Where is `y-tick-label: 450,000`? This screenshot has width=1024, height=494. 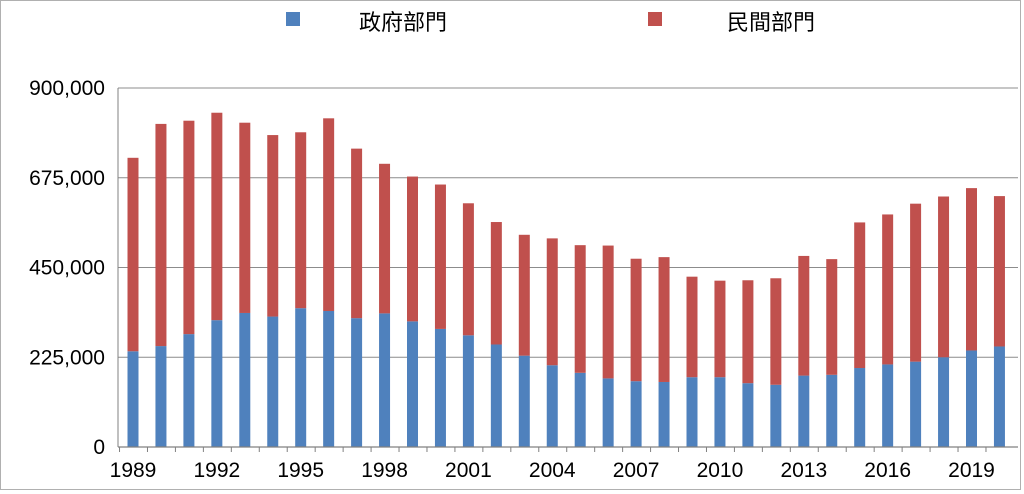
y-tick-label: 450,000 is located at coordinates (67, 268).